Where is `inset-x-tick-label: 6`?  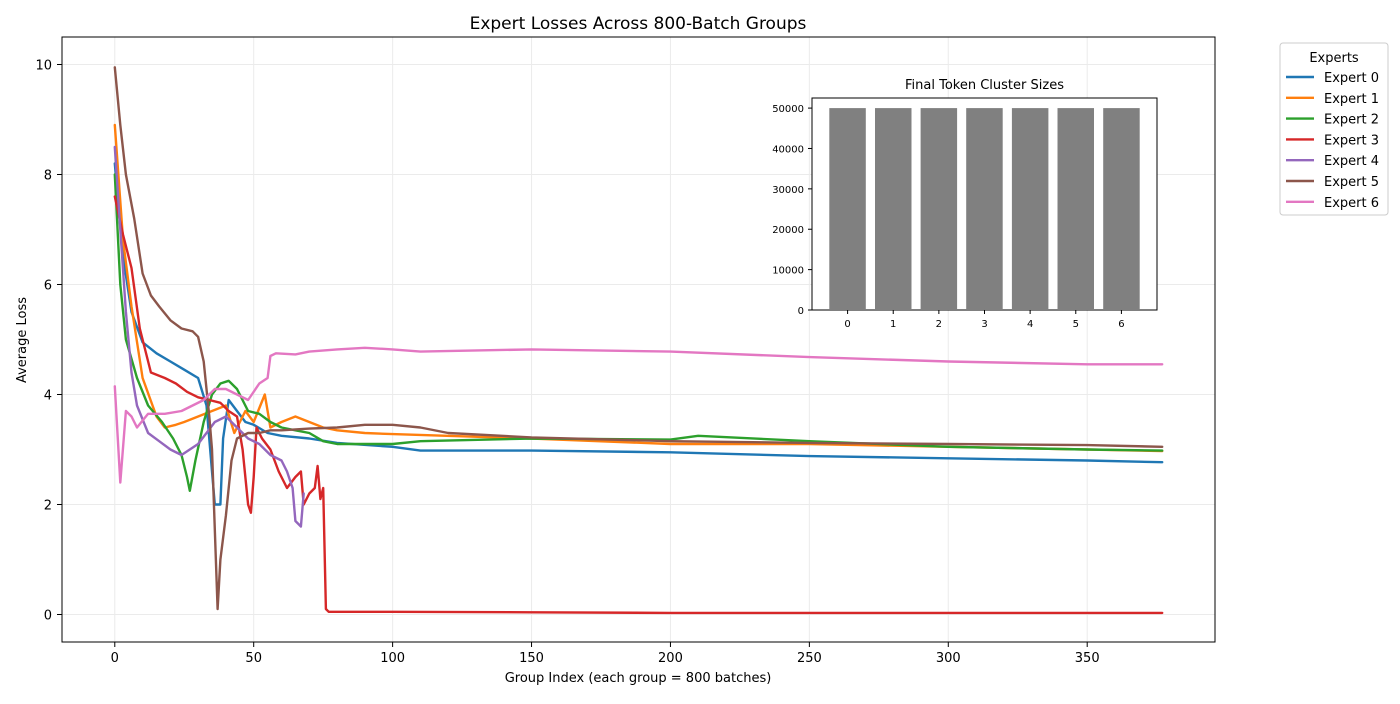 inset-x-tick-label: 6 is located at coordinates (1121, 324).